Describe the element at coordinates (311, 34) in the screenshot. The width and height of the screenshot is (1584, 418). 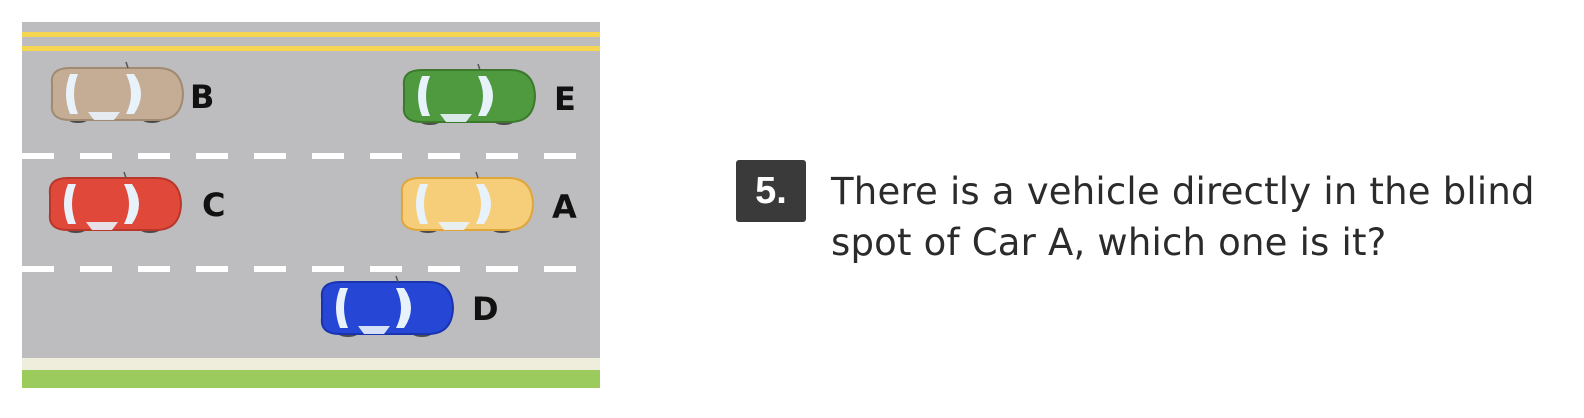
I see `center-line-top` at that location.